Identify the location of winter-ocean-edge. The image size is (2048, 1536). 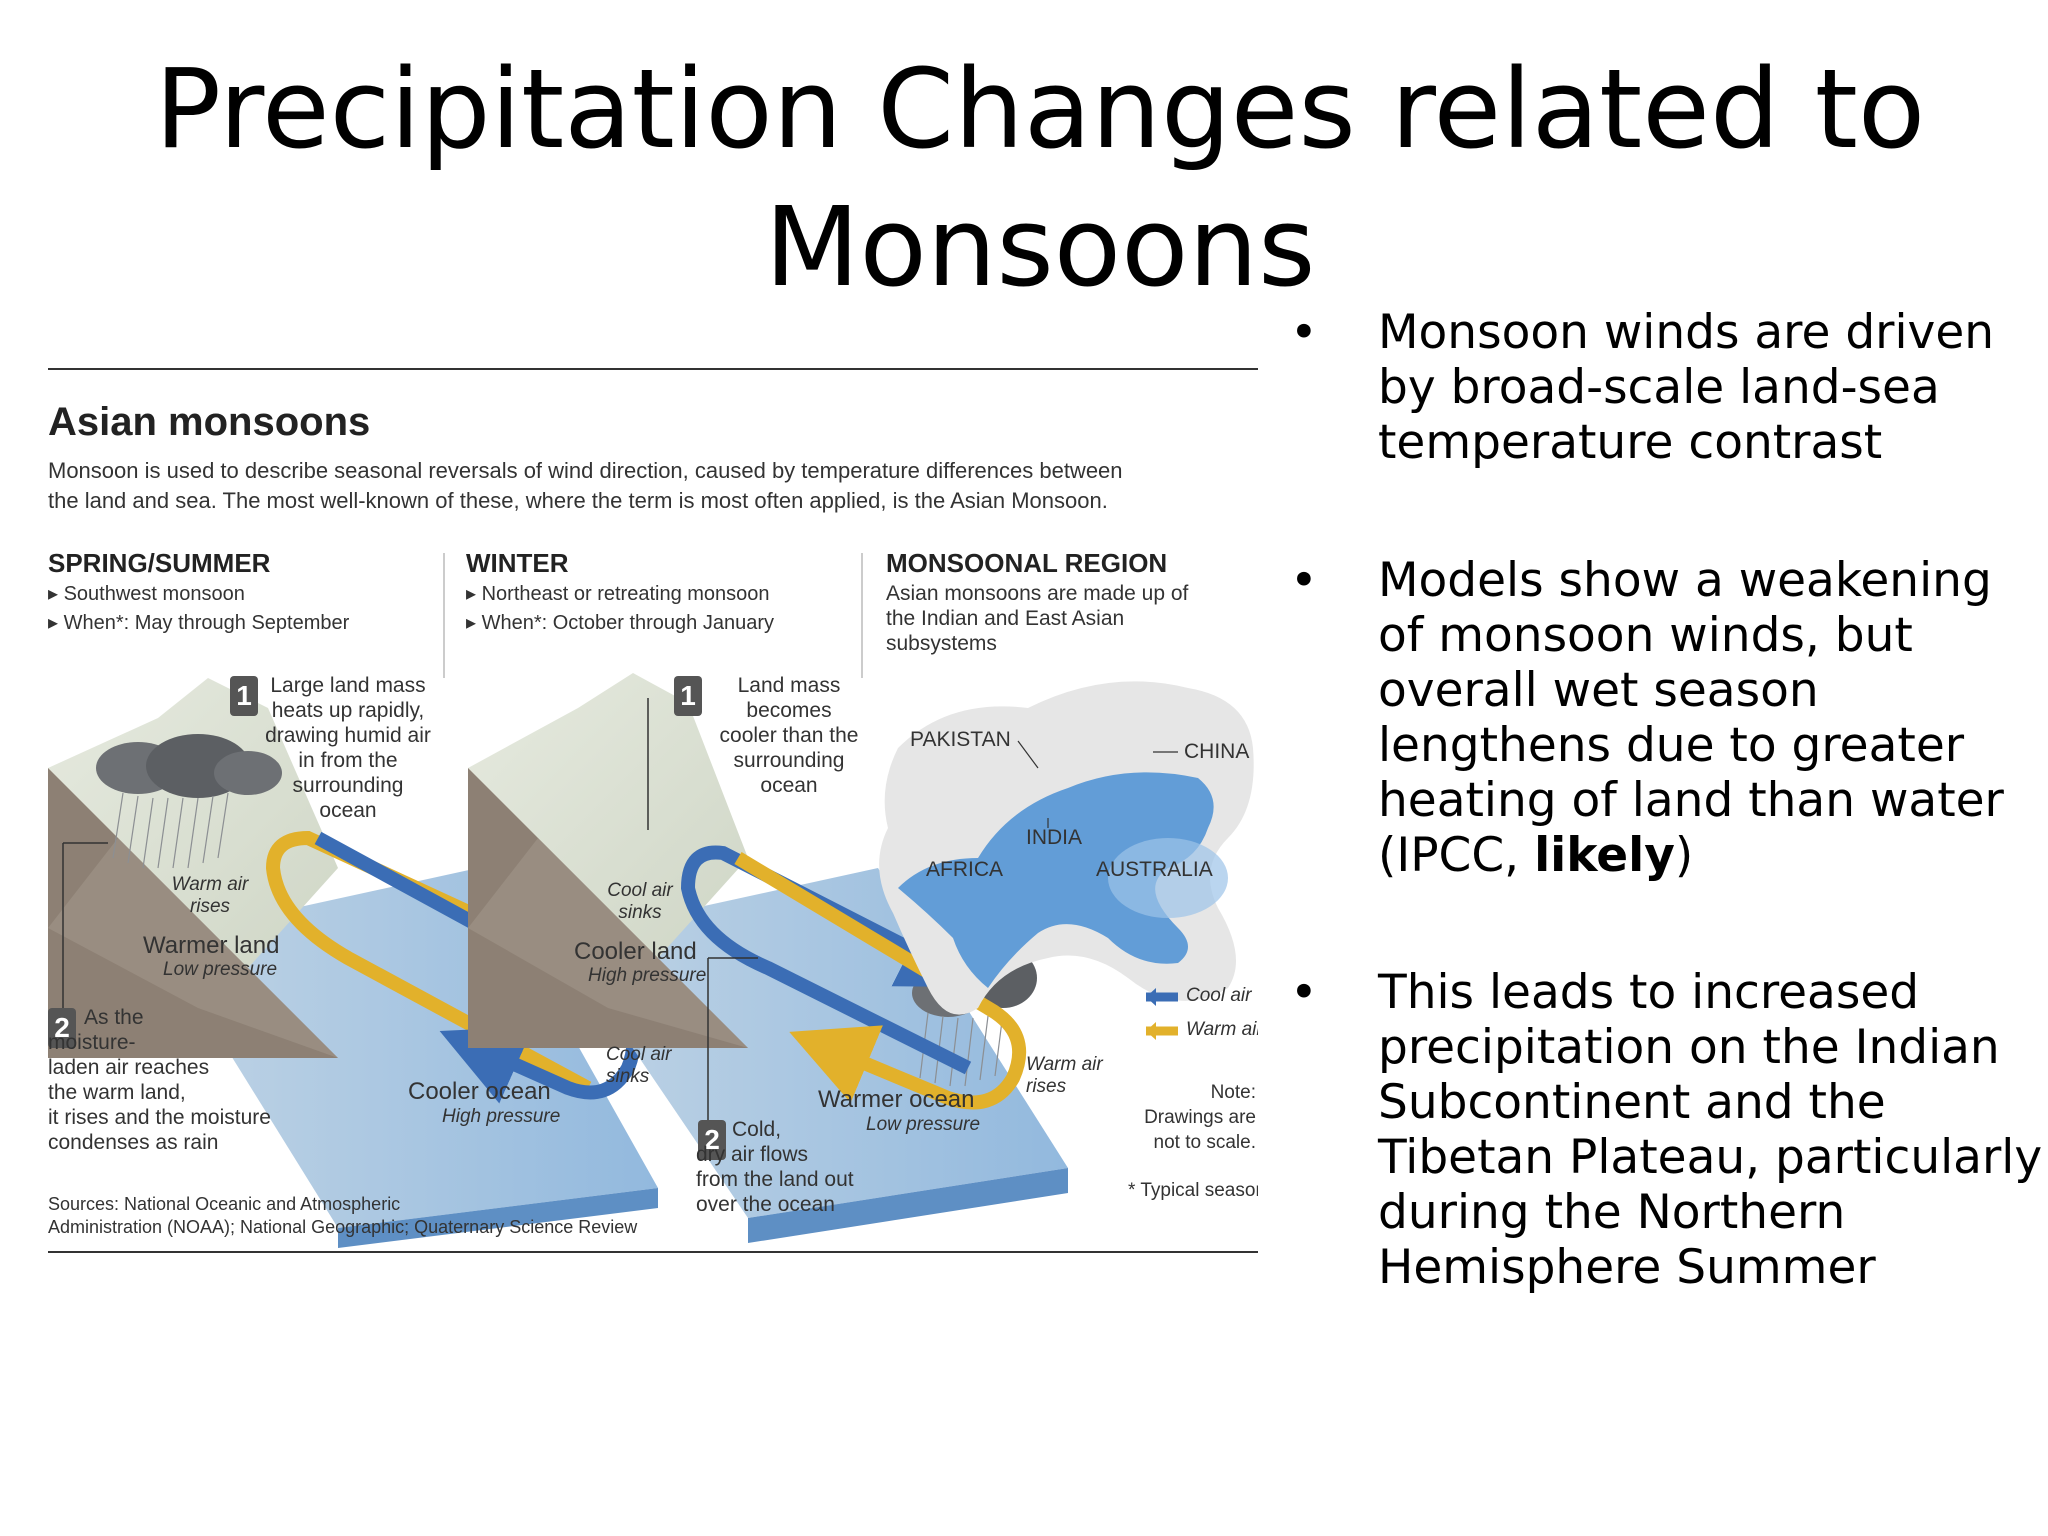
(908, 1205).